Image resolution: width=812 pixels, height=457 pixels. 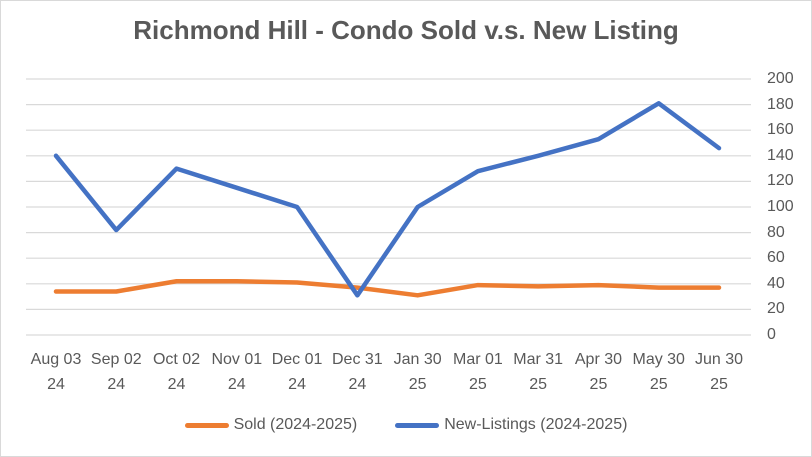 What do you see at coordinates (417, 425) in the screenshot?
I see `new-listings-line-swatch` at bounding box center [417, 425].